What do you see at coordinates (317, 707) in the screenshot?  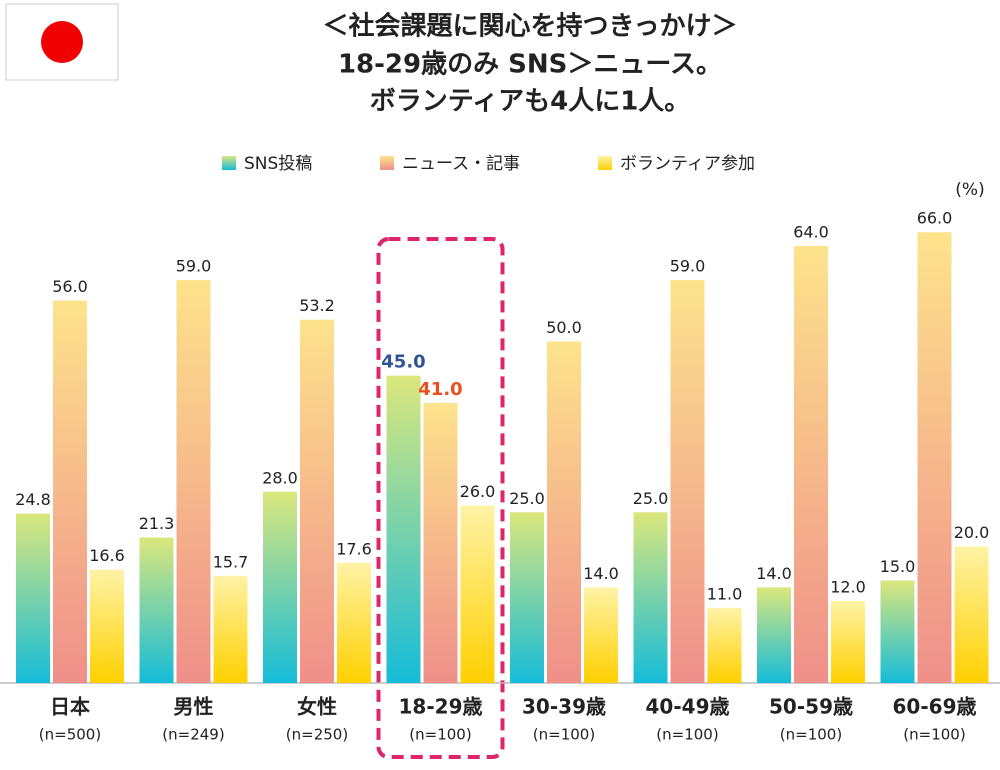 I see `x-tick-label: 女性` at bounding box center [317, 707].